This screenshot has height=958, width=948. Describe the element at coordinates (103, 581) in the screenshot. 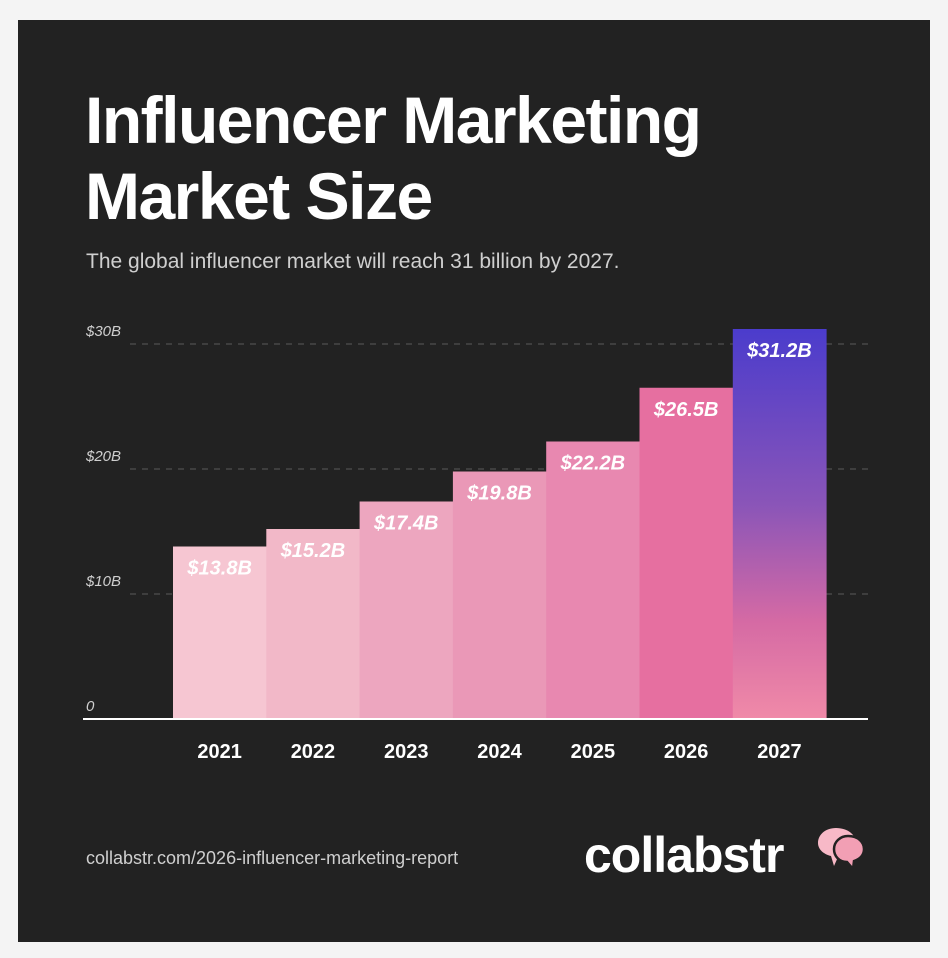

I see `y-tick-label: $10B` at that location.